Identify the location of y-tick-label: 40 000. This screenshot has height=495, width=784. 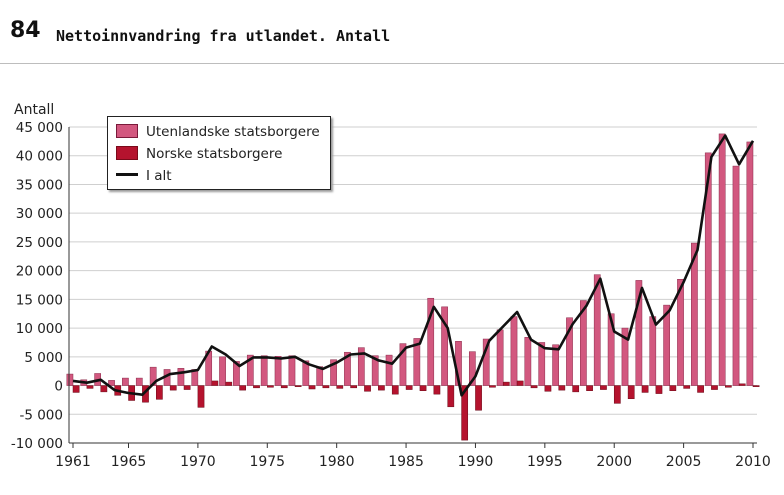
(39, 157).